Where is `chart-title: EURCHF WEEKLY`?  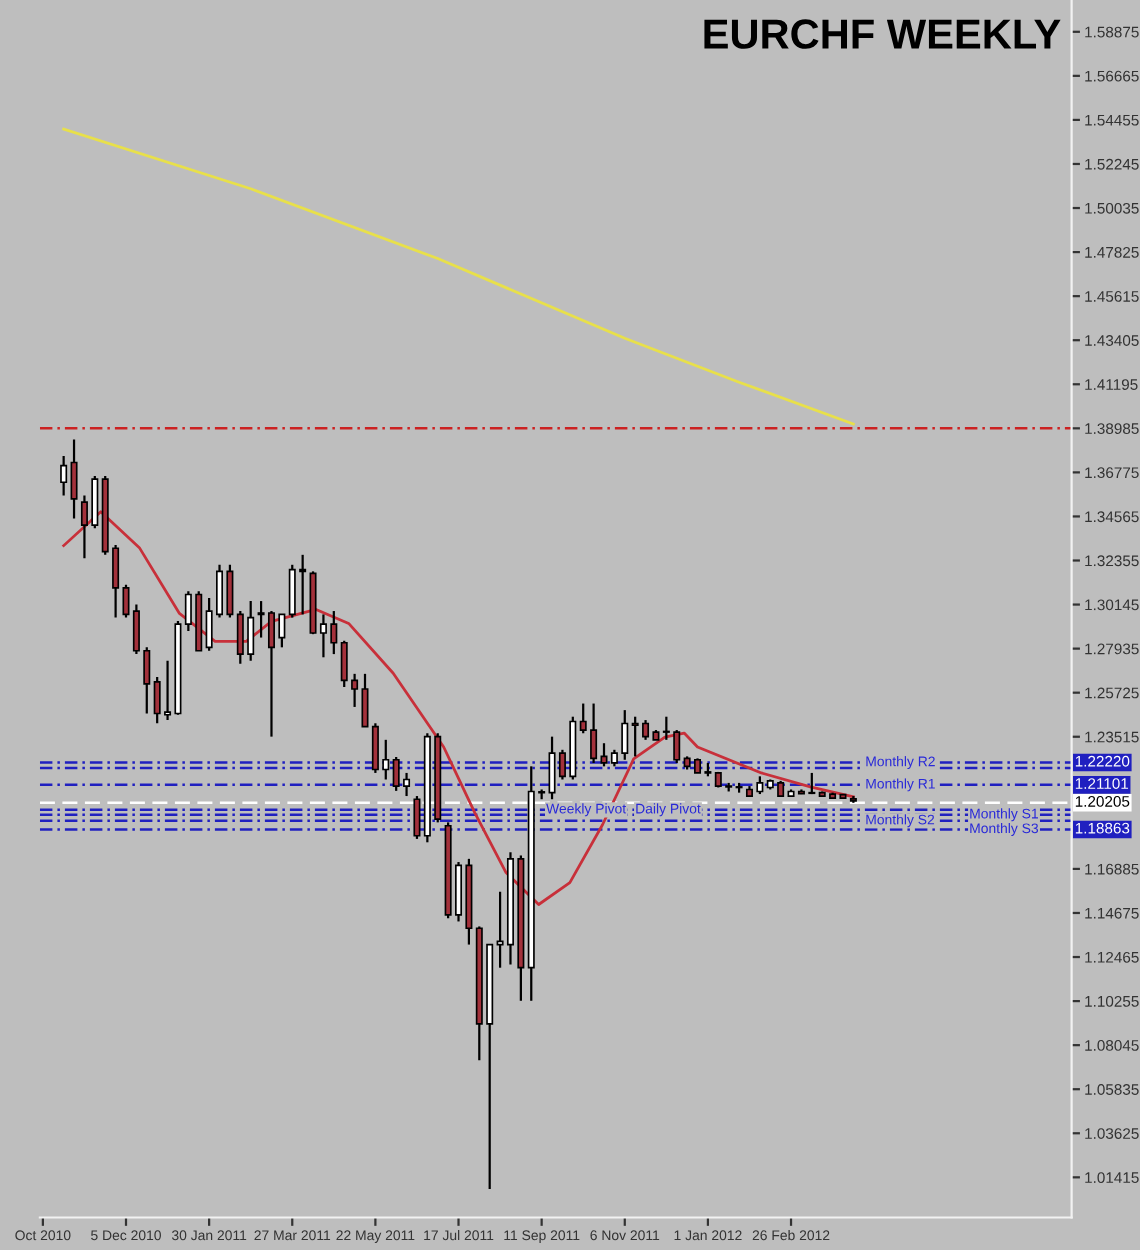
chart-title: EURCHF WEEKLY is located at coordinates (882, 34).